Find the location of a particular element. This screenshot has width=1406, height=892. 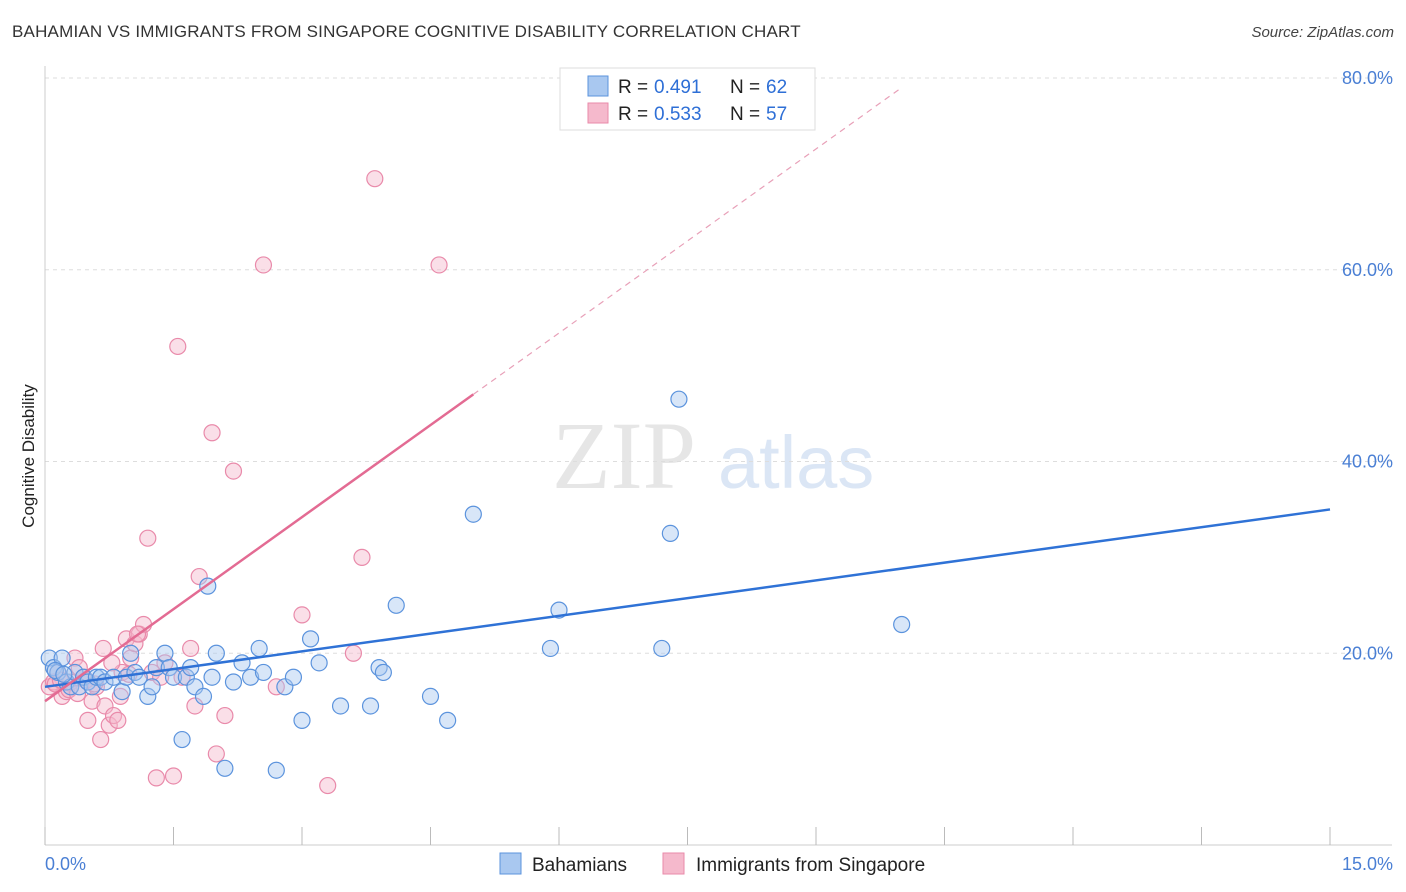

series-legend: Bahamians Immigrants from Singapore is located at coordinates (712, 864).